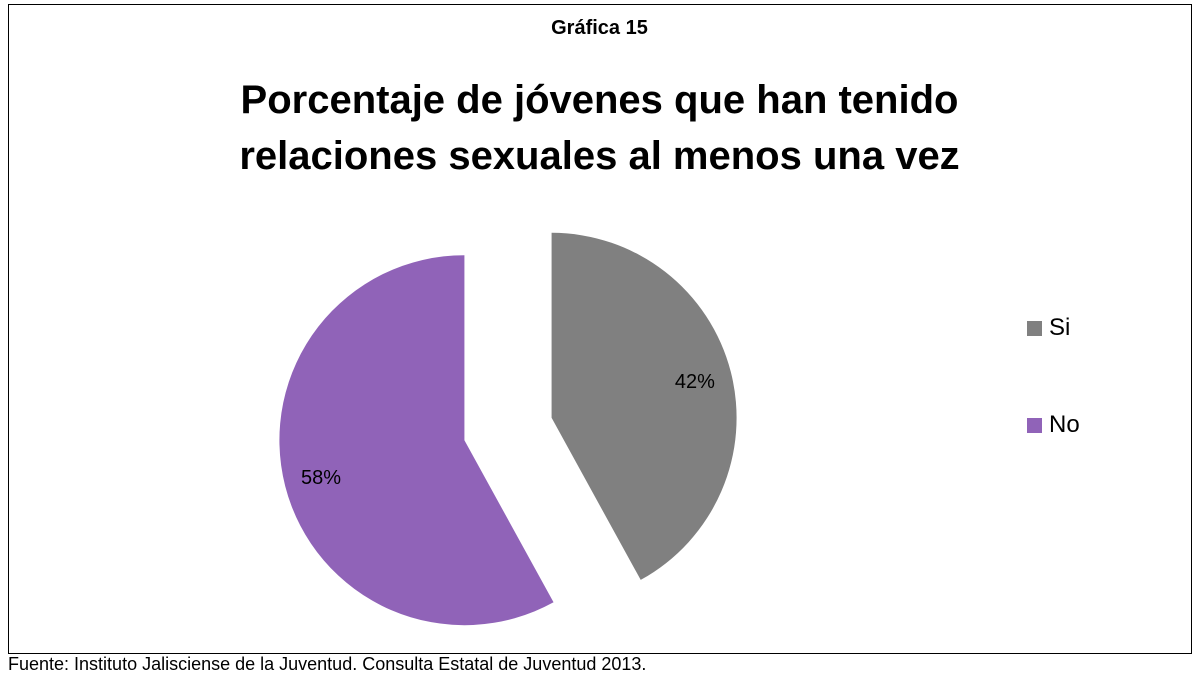 The height and width of the screenshot is (677, 1199). Describe the element at coordinates (644, 406) in the screenshot. I see `pie-slice-si` at that location.